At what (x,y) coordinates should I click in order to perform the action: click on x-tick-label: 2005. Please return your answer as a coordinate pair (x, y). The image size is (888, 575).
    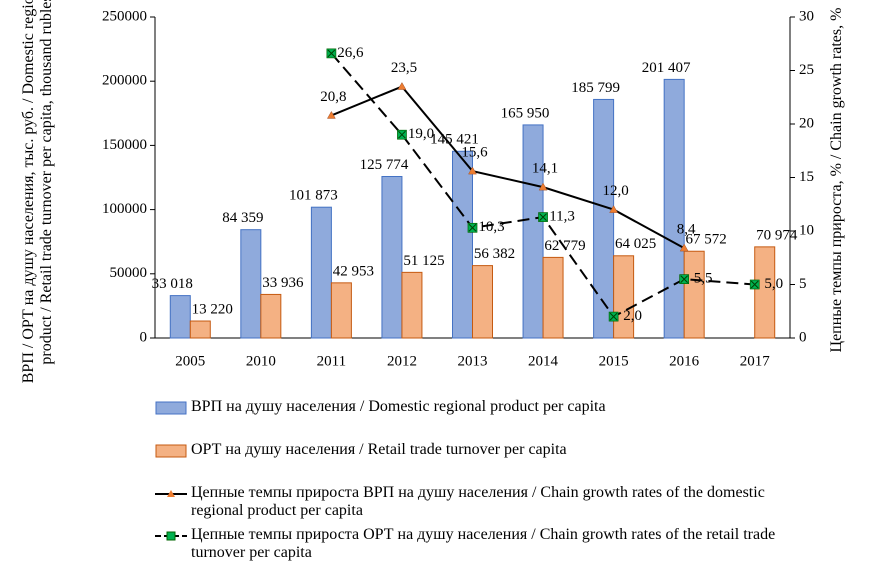
    Looking at the image, I should click on (190, 361).